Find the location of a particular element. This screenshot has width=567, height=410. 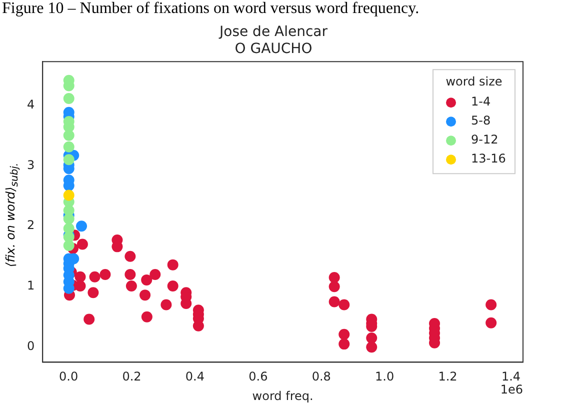

caption: Figure 10 – Number of fixations on word versus word frequency. is located at coordinates (211, 9).